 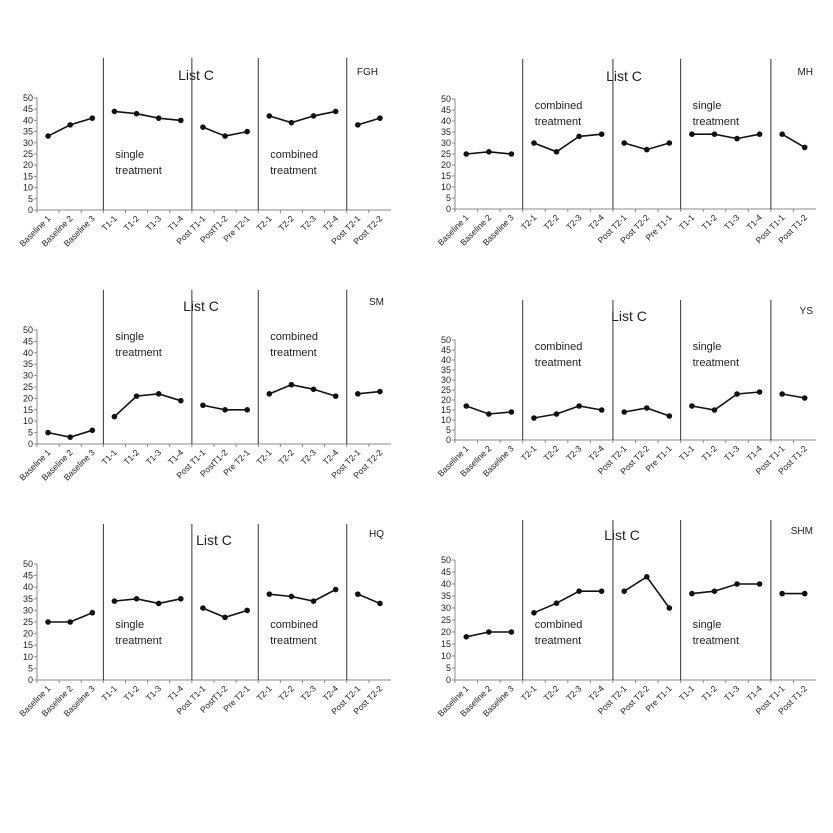 I want to click on y-tick-label: 20, so click(x=446, y=400).